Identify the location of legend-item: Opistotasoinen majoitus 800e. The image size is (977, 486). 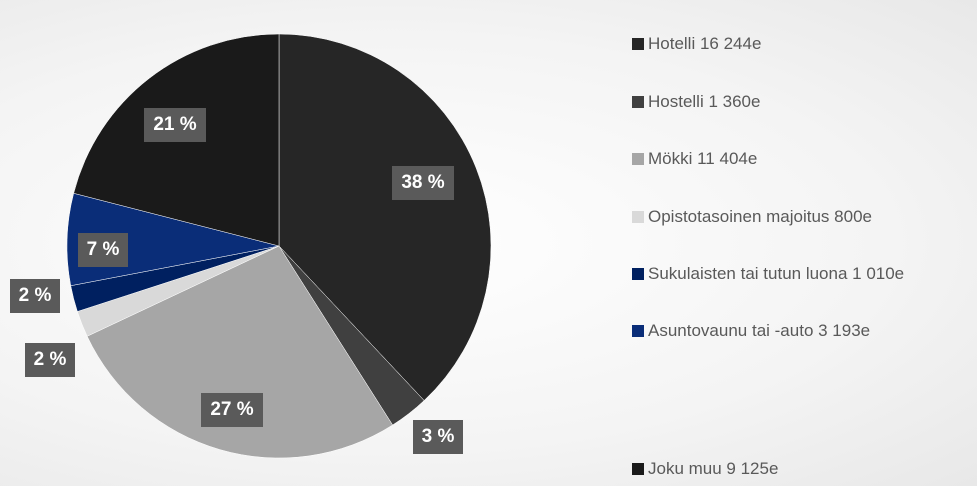
(797, 217).